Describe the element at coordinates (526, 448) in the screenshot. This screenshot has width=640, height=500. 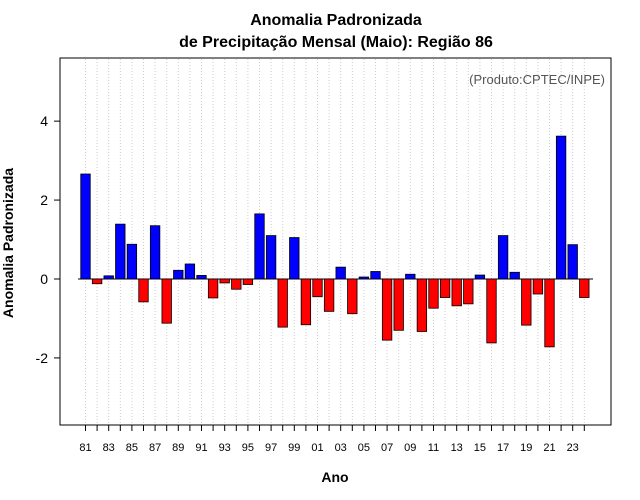
I see `x-tick-label: 19` at that location.